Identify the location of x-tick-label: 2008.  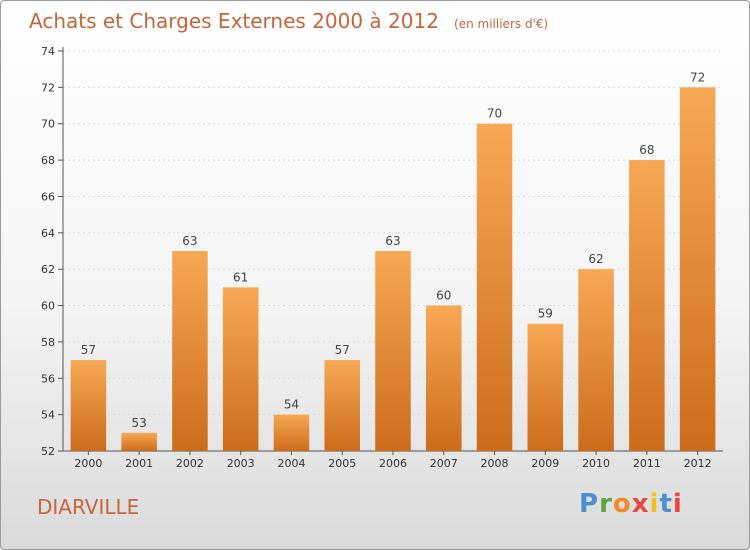
(495, 463).